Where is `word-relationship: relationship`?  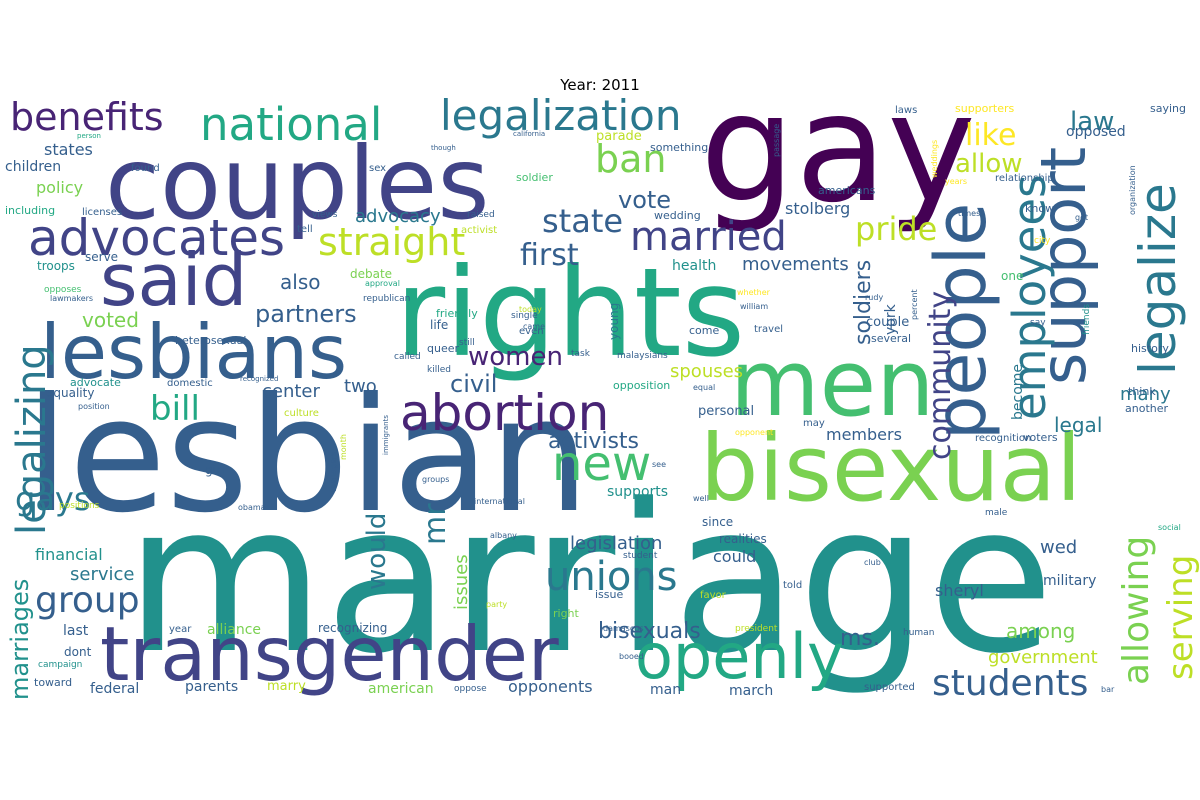
word-relationship: relationship is located at coordinates (1024, 178).